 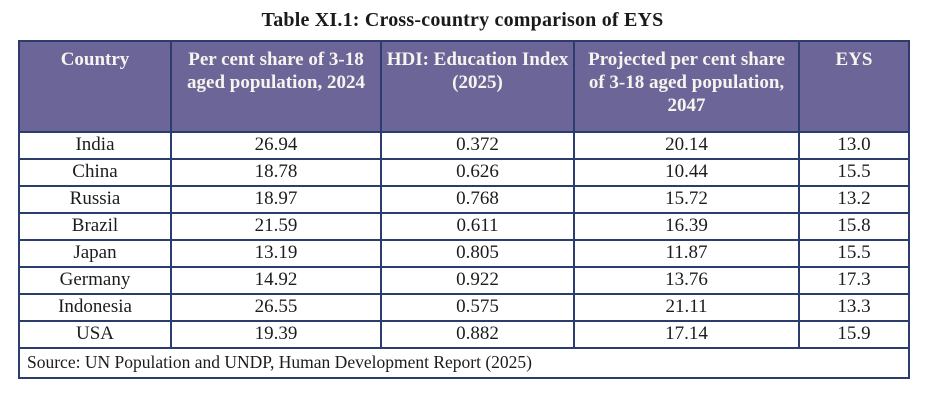 I want to click on cell-share-2047: 21.11, so click(x=686, y=307).